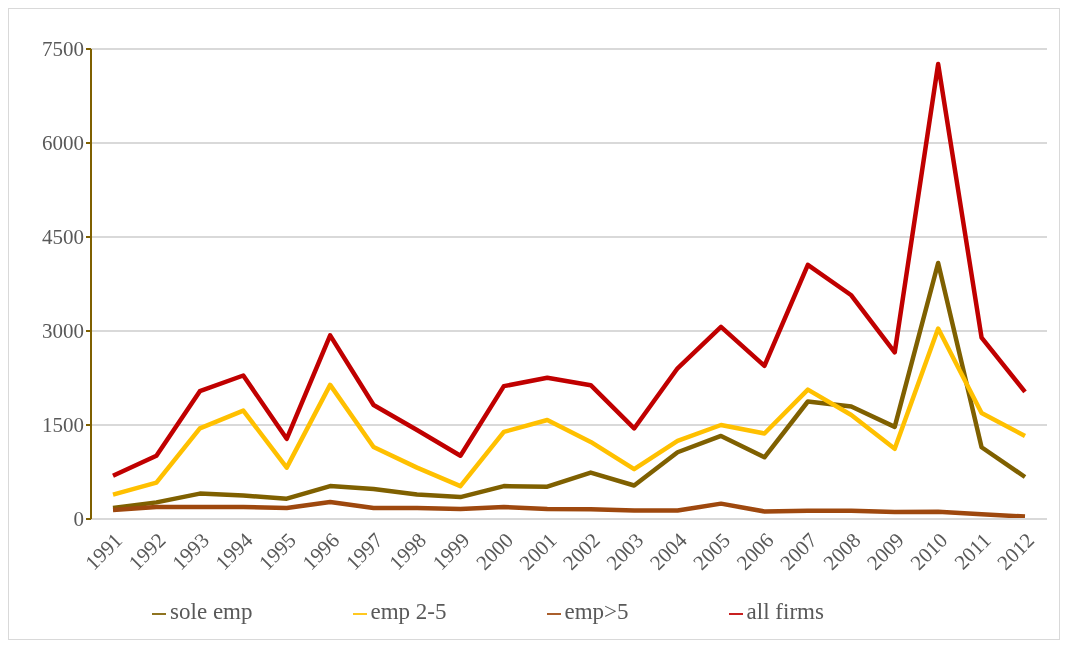 This screenshot has width=1066, height=645. I want to click on y-tick-label: 3000, so click(63, 331).